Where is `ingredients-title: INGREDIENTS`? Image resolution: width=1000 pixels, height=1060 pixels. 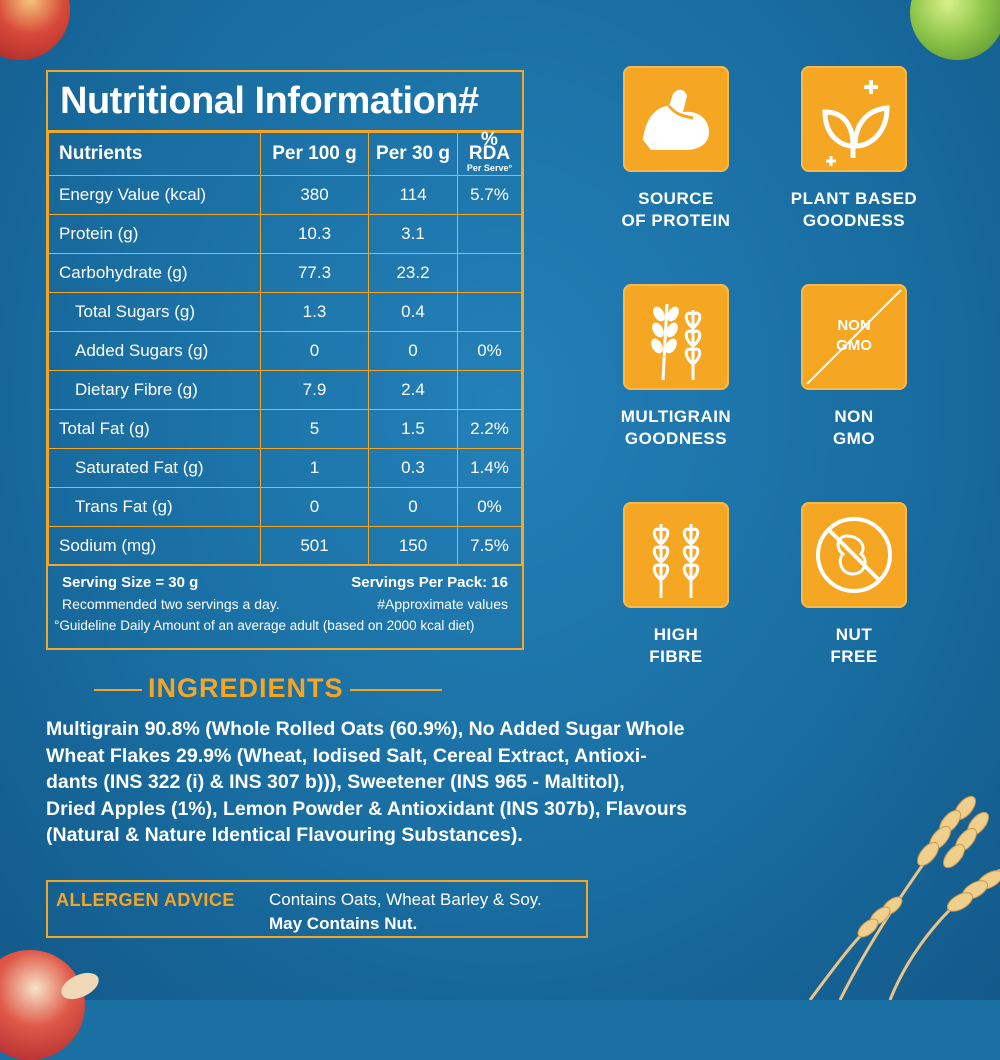 ingredients-title: INGREDIENTS is located at coordinates (246, 688).